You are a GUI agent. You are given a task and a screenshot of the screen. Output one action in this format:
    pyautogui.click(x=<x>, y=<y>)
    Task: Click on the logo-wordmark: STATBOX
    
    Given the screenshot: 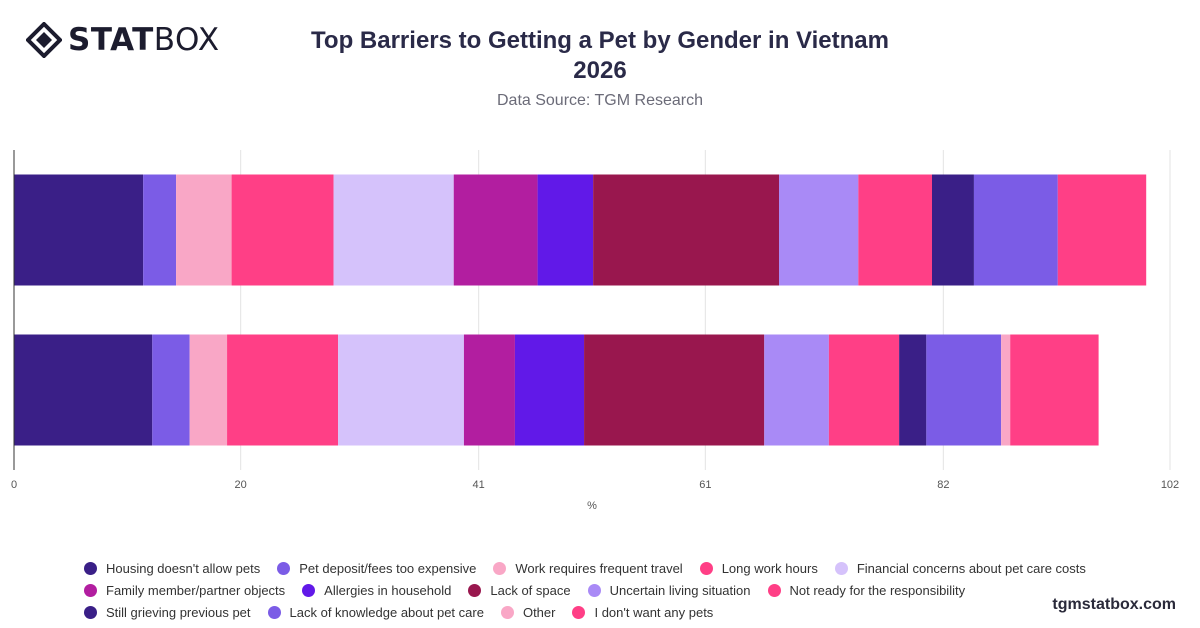 What is the action you would take?
    pyautogui.click(x=144, y=39)
    